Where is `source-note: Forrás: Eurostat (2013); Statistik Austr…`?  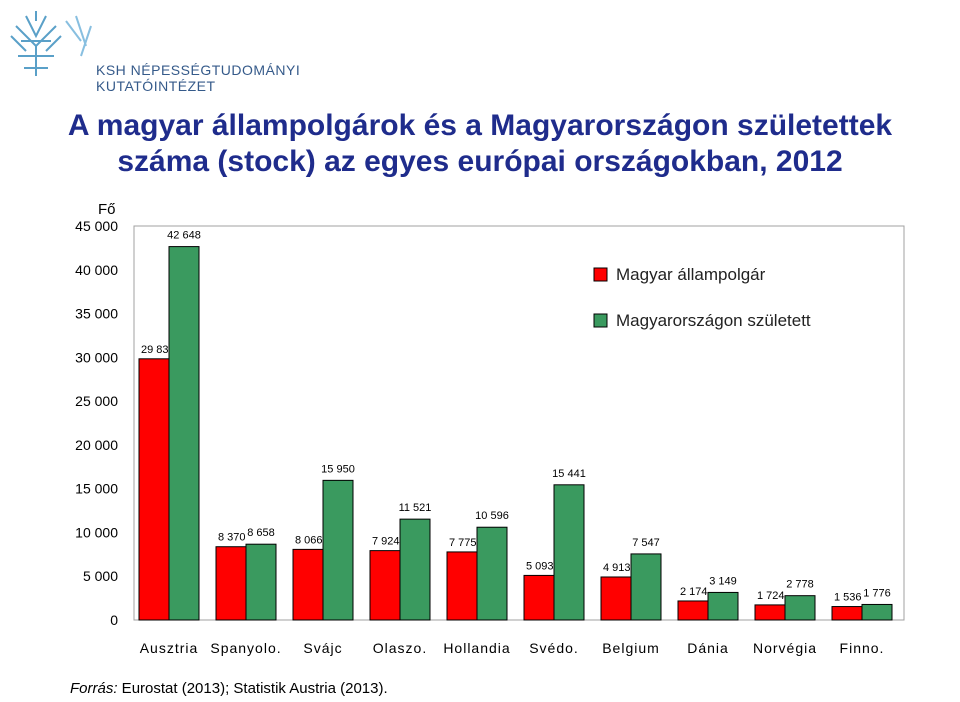
source-note: Forrás: Eurostat (2013); Statistik Austr… is located at coordinates (229, 688).